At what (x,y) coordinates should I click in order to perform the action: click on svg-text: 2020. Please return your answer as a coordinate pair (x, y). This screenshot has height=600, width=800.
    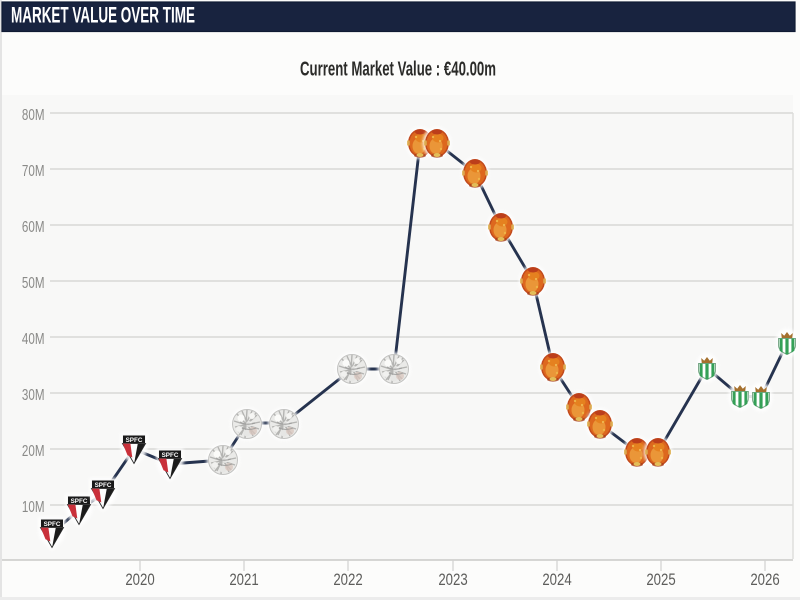
    Looking at the image, I should click on (139, 580).